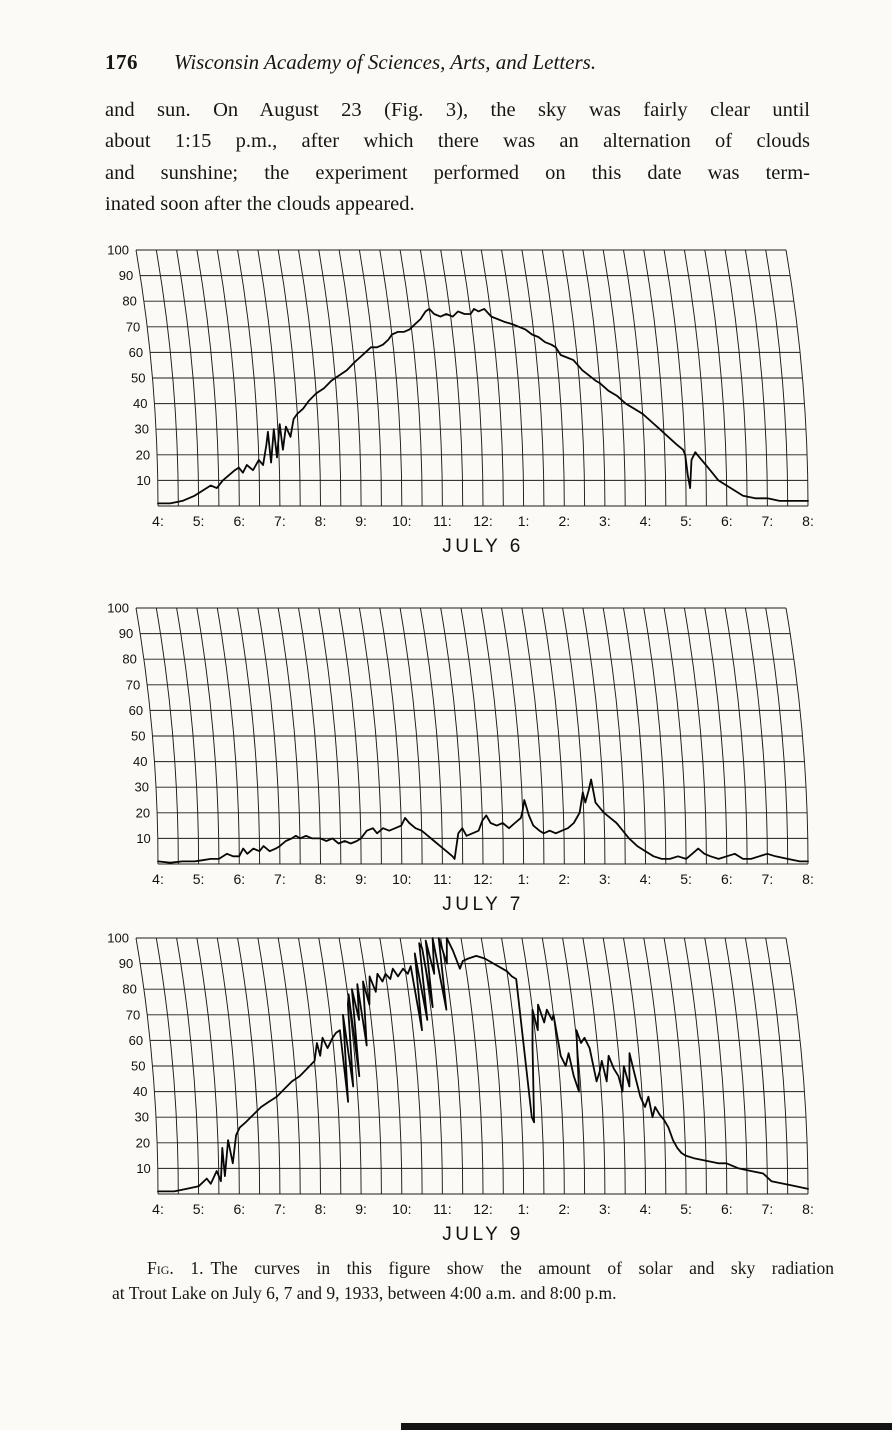 The width and height of the screenshot is (892, 1430). What do you see at coordinates (118, 608) in the screenshot?
I see `y-tick-label: 100` at bounding box center [118, 608].